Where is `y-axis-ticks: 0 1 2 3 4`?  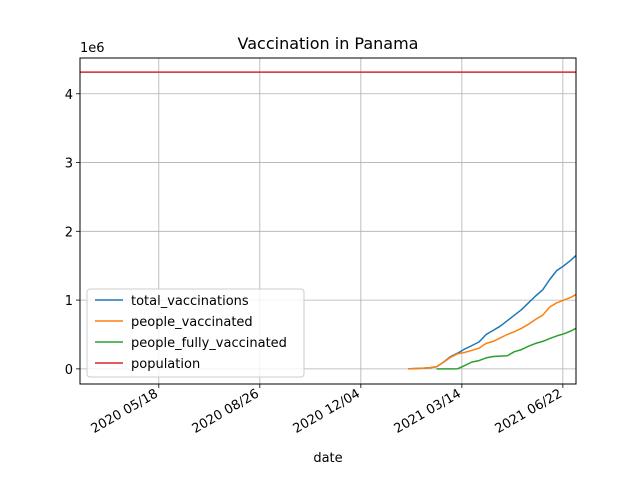 y-axis-ticks: 0 1 2 3 4 is located at coordinates (72, 233).